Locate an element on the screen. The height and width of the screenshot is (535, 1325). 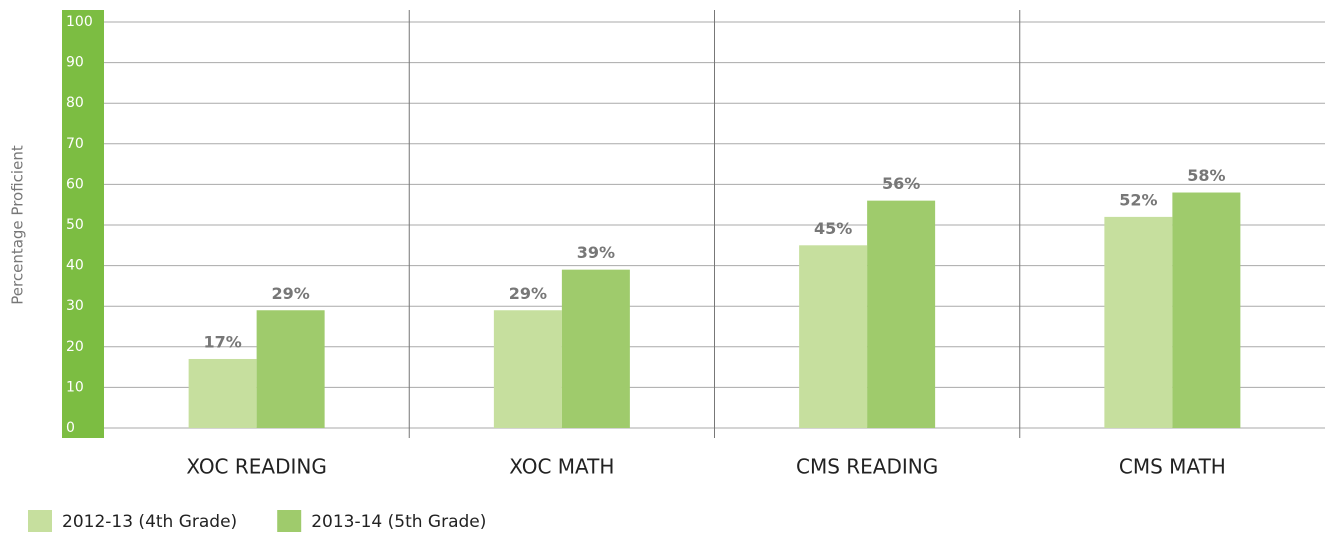
y-tick-label: 40 is located at coordinates (75, 266).